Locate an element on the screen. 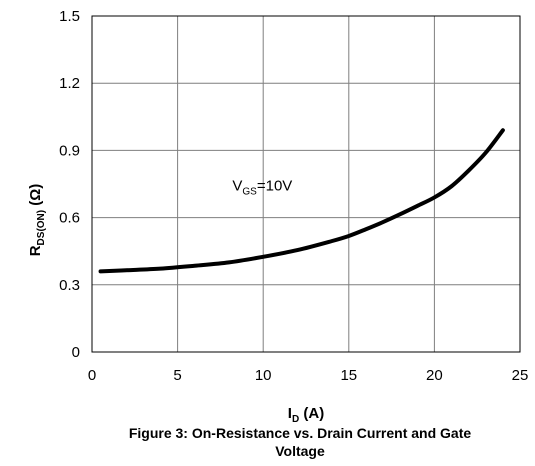 This screenshot has height=466, width=535. y-axis-ticks: 0 0.3 0.6 0.9 1.2 1.5 is located at coordinates (69, 184).